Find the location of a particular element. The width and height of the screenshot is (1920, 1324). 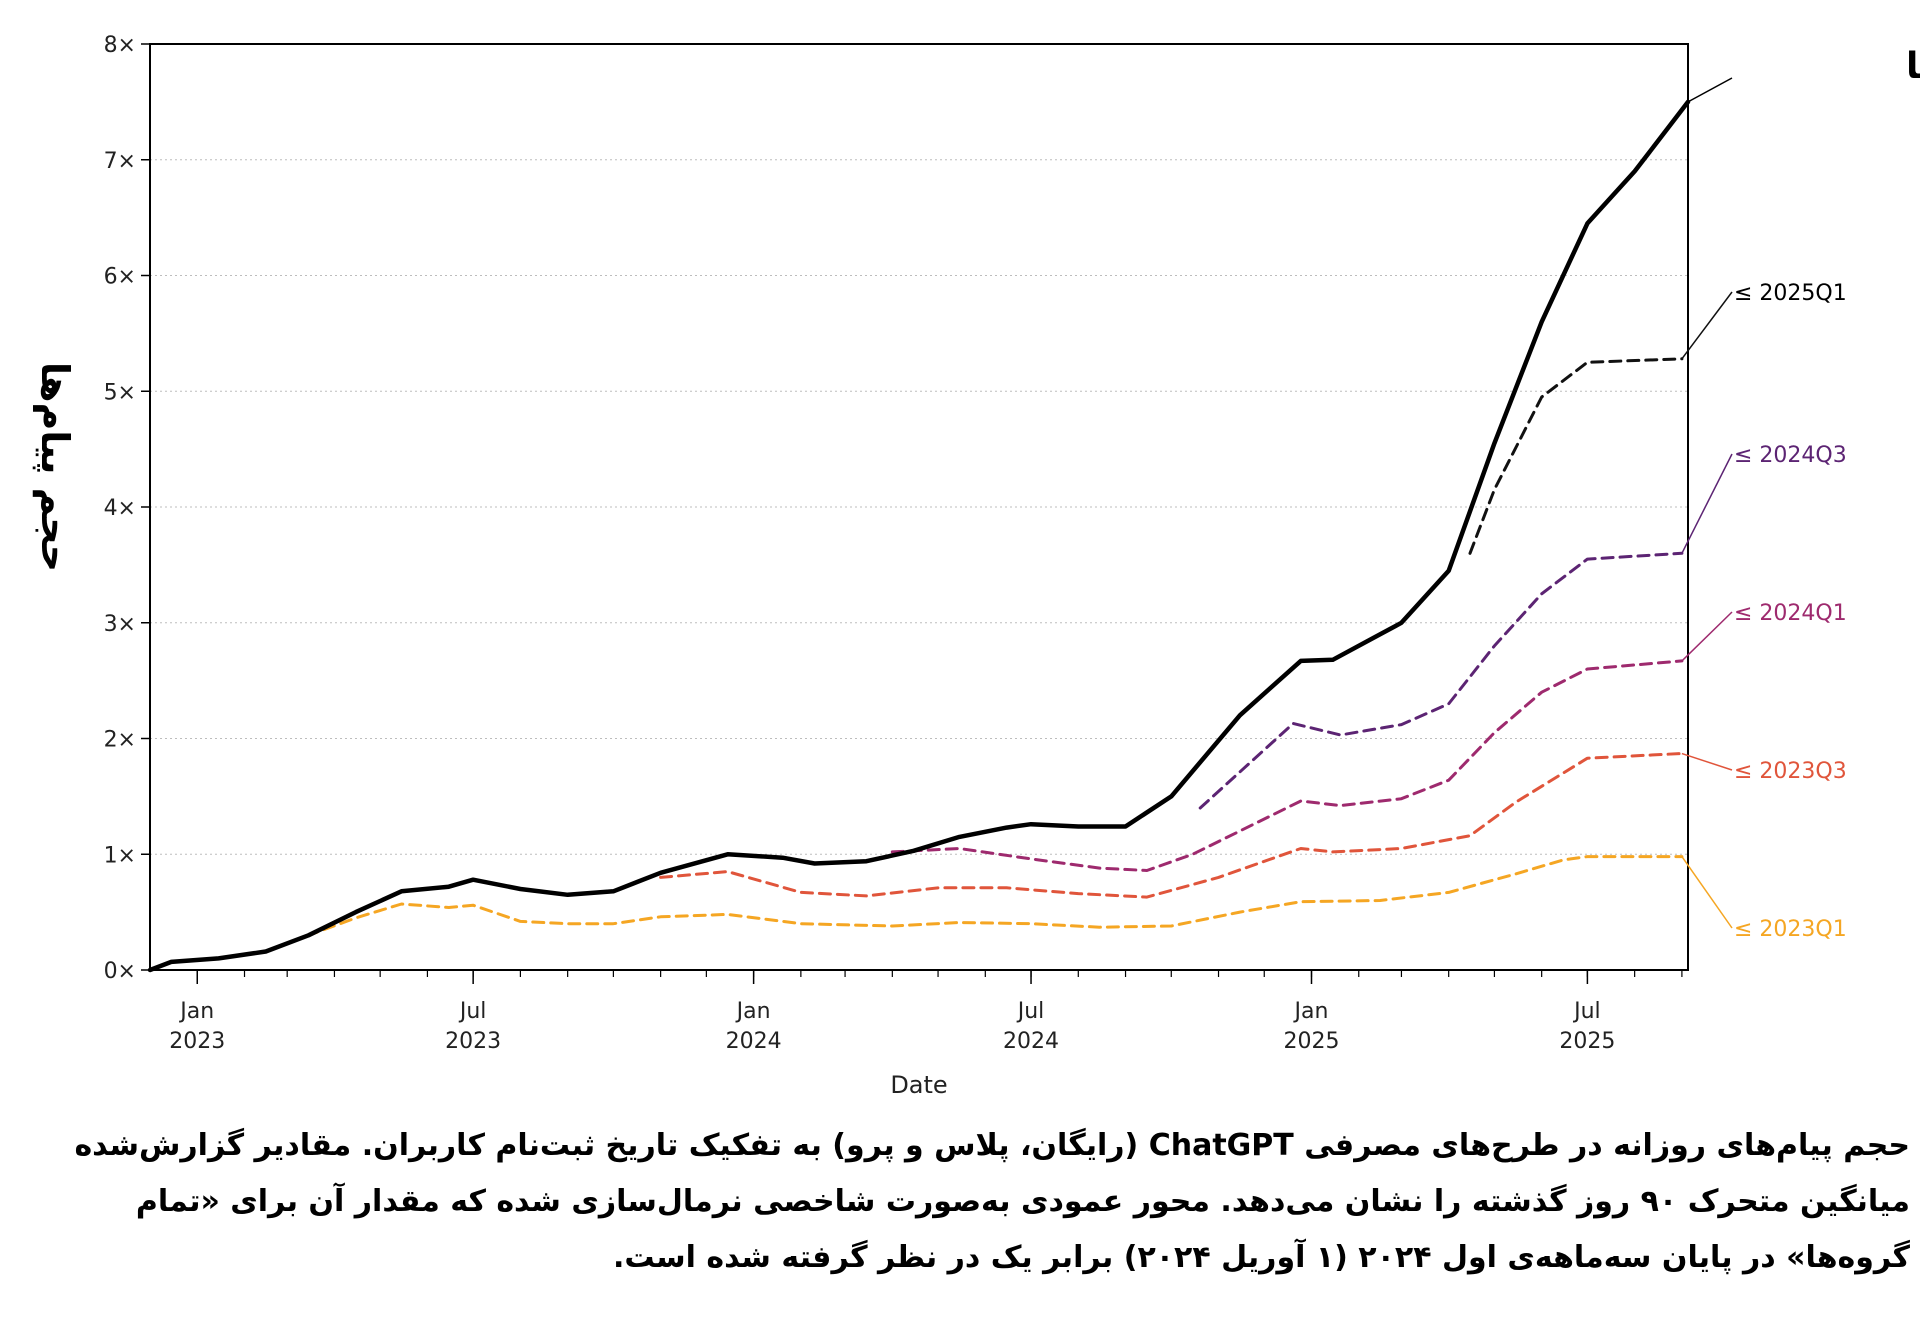

y-axis: 0× 1× 2× 3× 4× 5× 6× 7× 8× is located at coordinates (127, 508).